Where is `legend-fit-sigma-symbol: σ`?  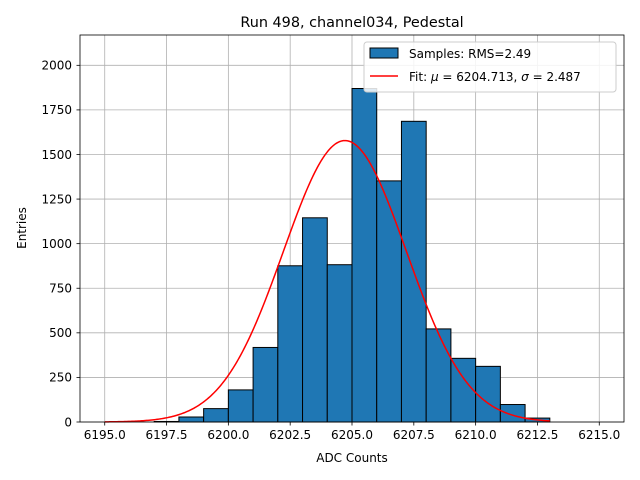 legend-fit-sigma-symbol: σ is located at coordinates (525, 77).